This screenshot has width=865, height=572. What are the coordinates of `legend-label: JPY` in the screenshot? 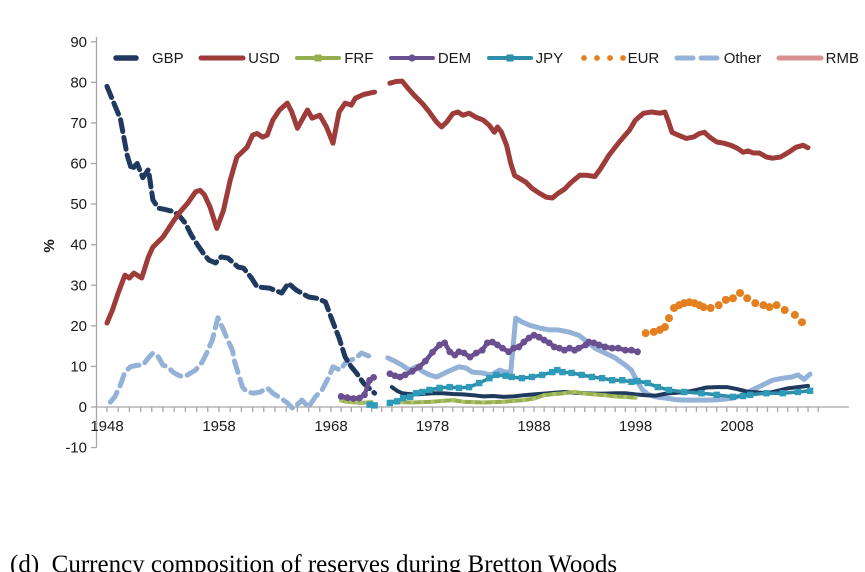 It's located at (549, 58).